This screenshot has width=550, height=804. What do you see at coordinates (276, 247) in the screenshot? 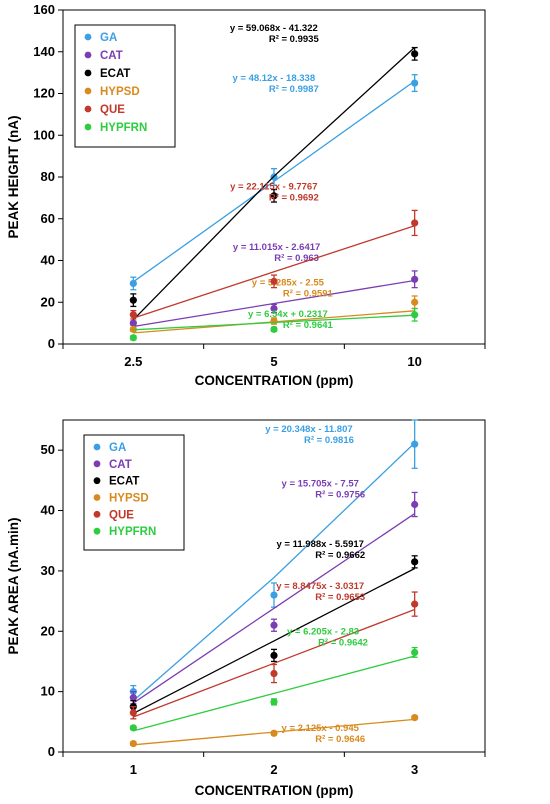
I see `trend-equation: y = 11.015x - 2.6417` at bounding box center [276, 247].